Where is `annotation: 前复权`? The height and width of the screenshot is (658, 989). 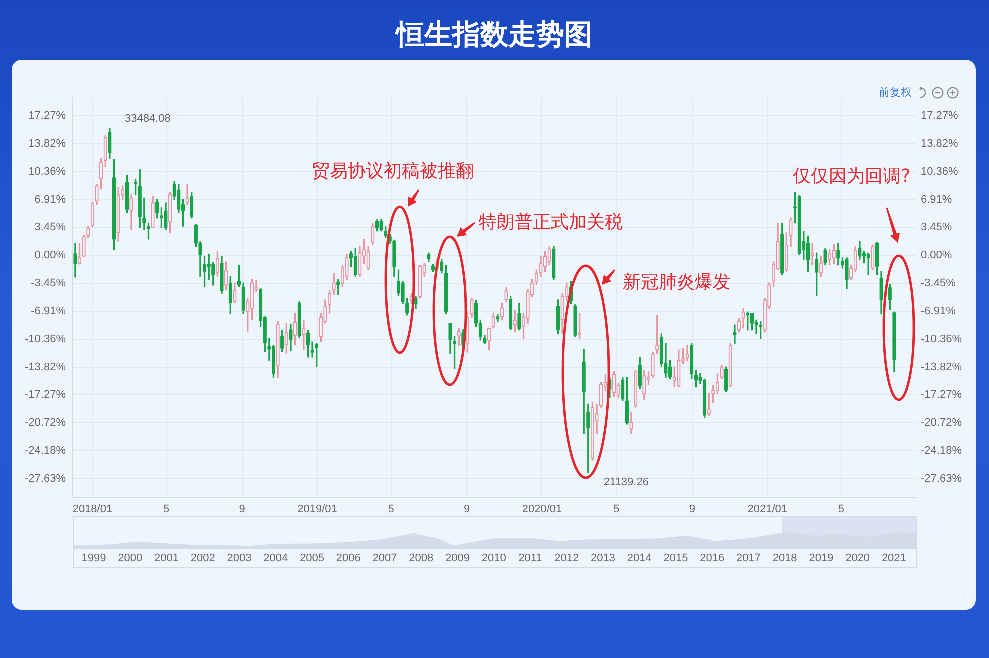 annotation: 前复权 is located at coordinates (895, 92).